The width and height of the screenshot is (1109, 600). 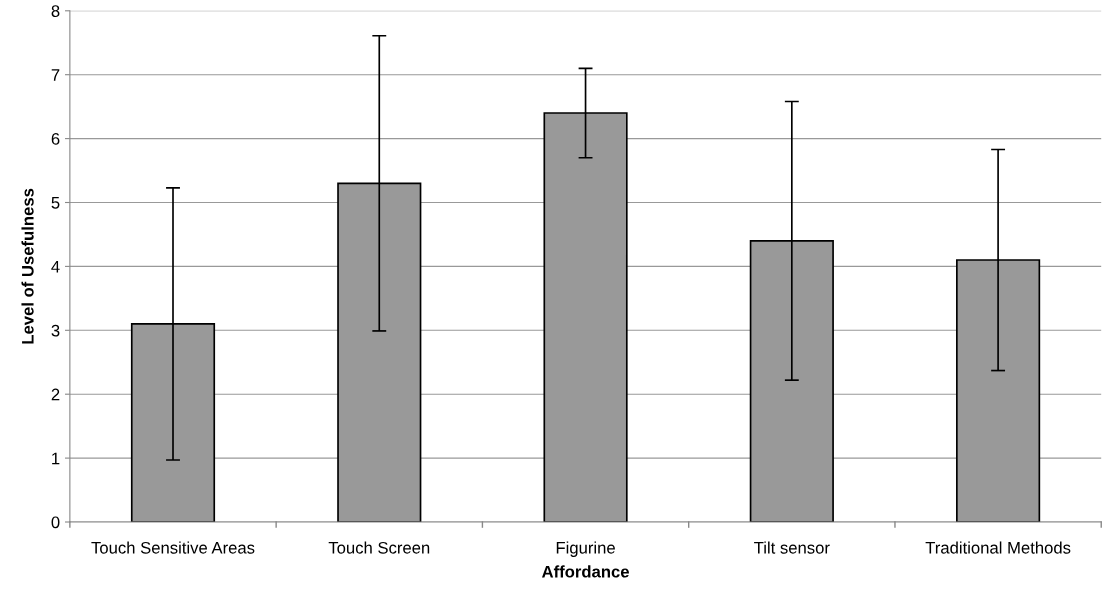 What do you see at coordinates (173, 547) in the screenshot?
I see `x-tick-label: Touch Sensitive Areas` at bounding box center [173, 547].